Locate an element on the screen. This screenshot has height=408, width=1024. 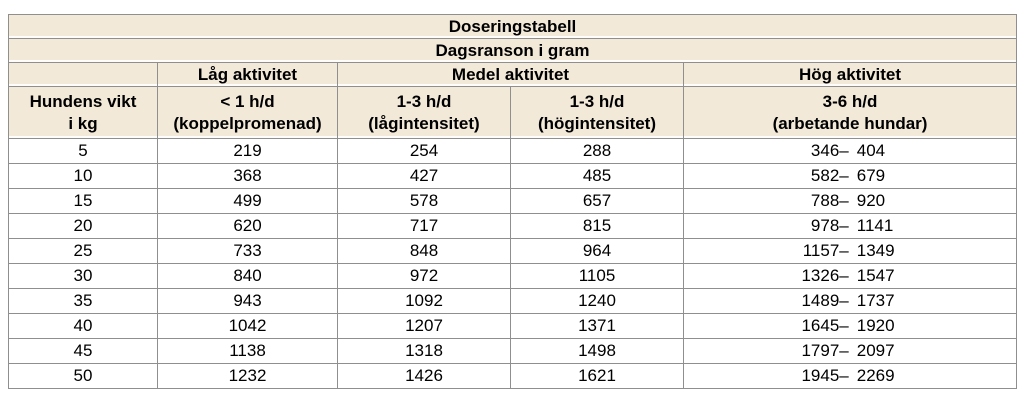
medium-high-value-cell: 1240 is located at coordinates (597, 301).